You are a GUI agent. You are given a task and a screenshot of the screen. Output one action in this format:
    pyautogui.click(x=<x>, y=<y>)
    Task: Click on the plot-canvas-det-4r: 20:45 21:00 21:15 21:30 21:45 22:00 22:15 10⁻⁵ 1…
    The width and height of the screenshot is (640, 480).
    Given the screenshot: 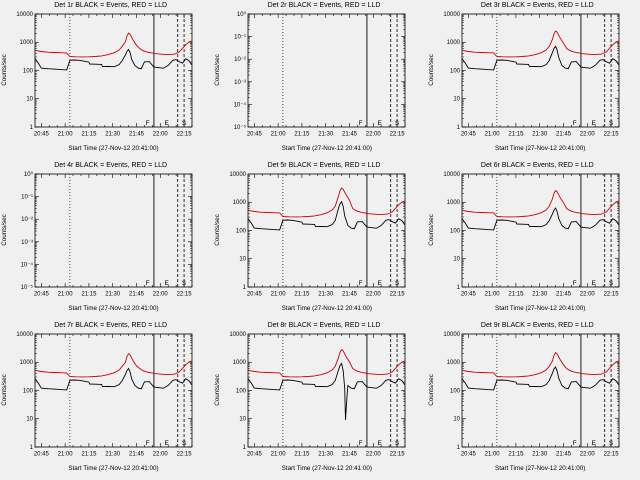 What is the action you would take?
    pyautogui.click(x=107, y=234)
    